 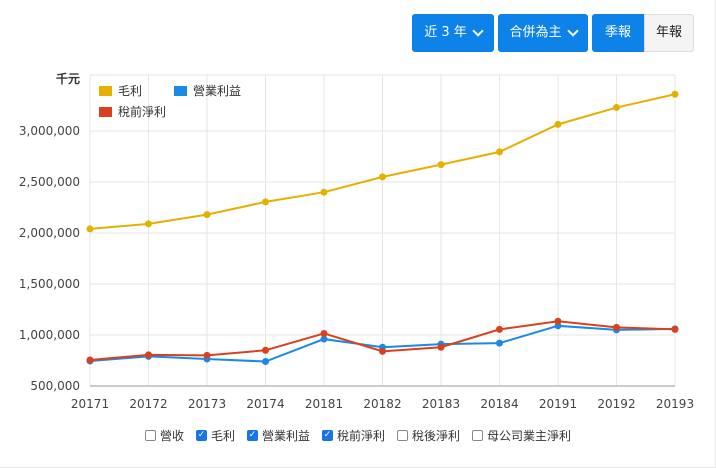 What do you see at coordinates (361, 436) in the screenshot?
I see `filter-label: 稅前淨利` at bounding box center [361, 436].